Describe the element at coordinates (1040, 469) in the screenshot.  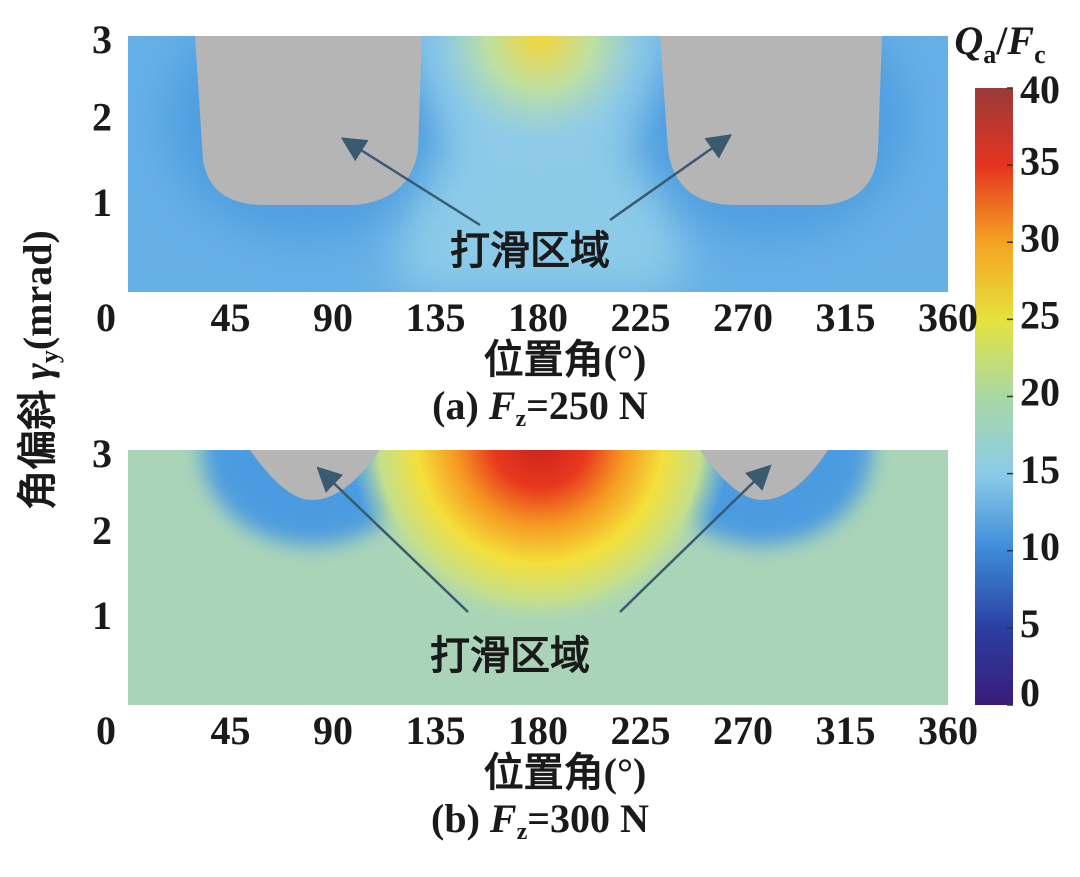
I see `colorbar-tick-label: 15` at that location.